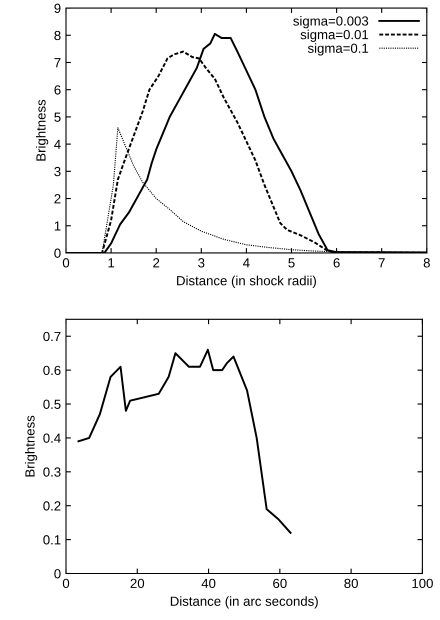  I want to click on x-tick-label: 8, so click(427, 263).